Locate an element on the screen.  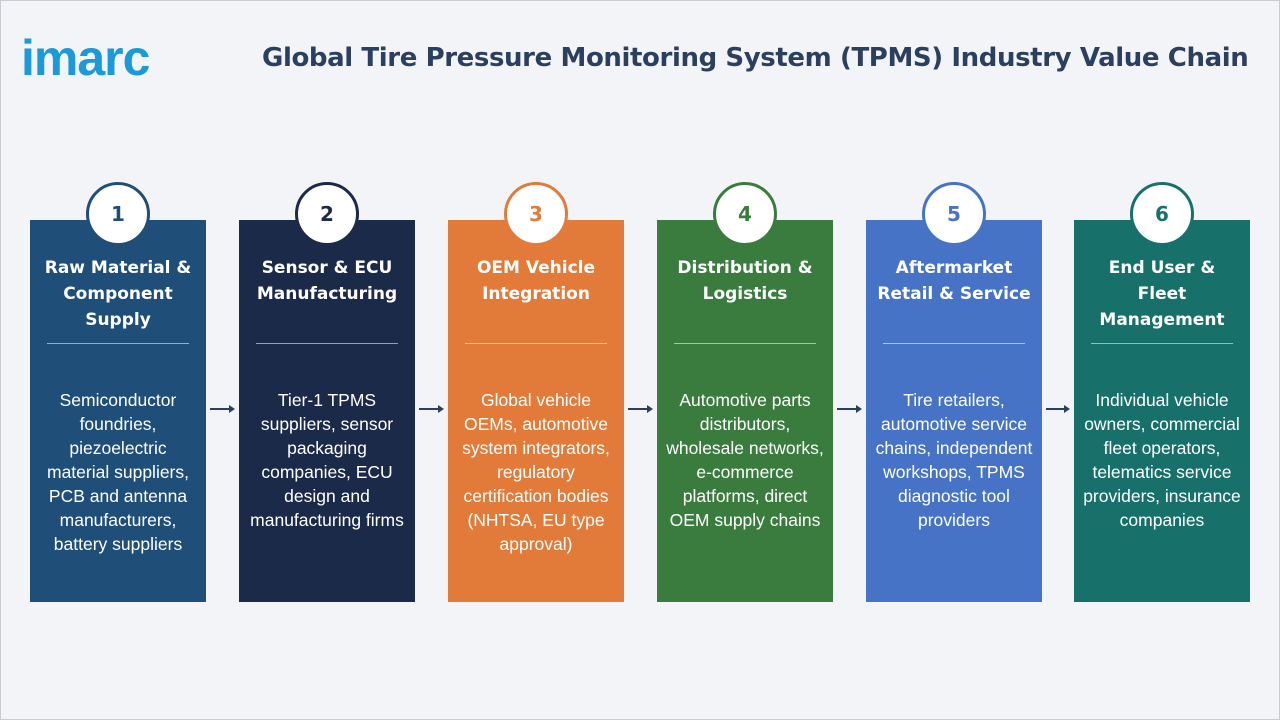
stage-title: Raw Material & Component Supply is located at coordinates (118, 294).